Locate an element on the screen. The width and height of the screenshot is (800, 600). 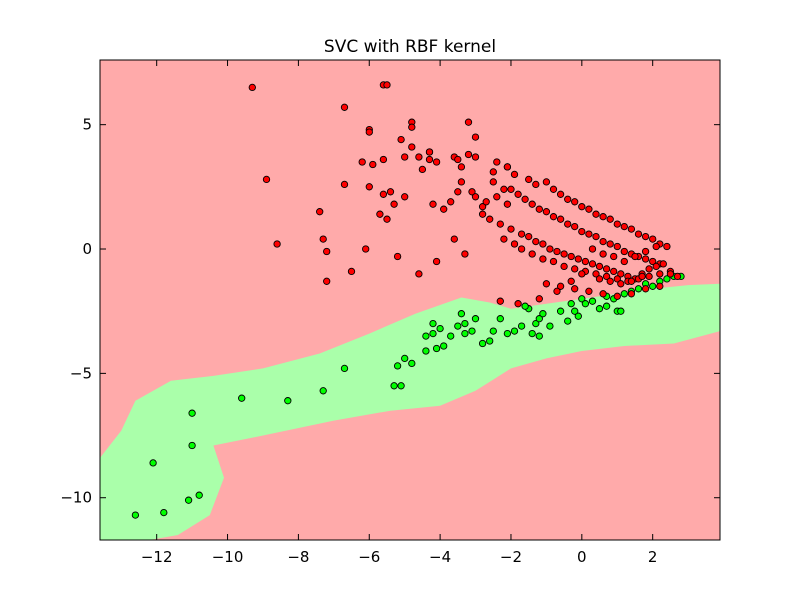
x-tick-label: −12 is located at coordinates (157, 557).